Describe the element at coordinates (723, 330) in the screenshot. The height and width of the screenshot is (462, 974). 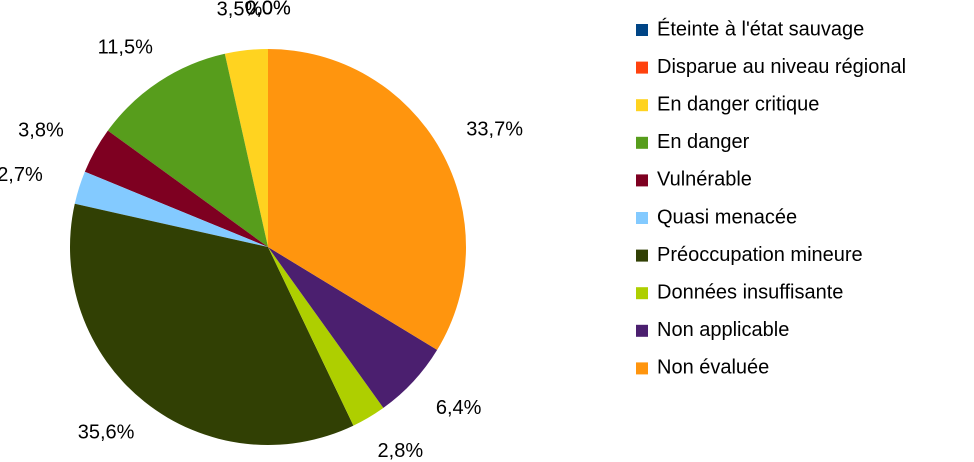
I see `legend-label: Non applicable` at that location.